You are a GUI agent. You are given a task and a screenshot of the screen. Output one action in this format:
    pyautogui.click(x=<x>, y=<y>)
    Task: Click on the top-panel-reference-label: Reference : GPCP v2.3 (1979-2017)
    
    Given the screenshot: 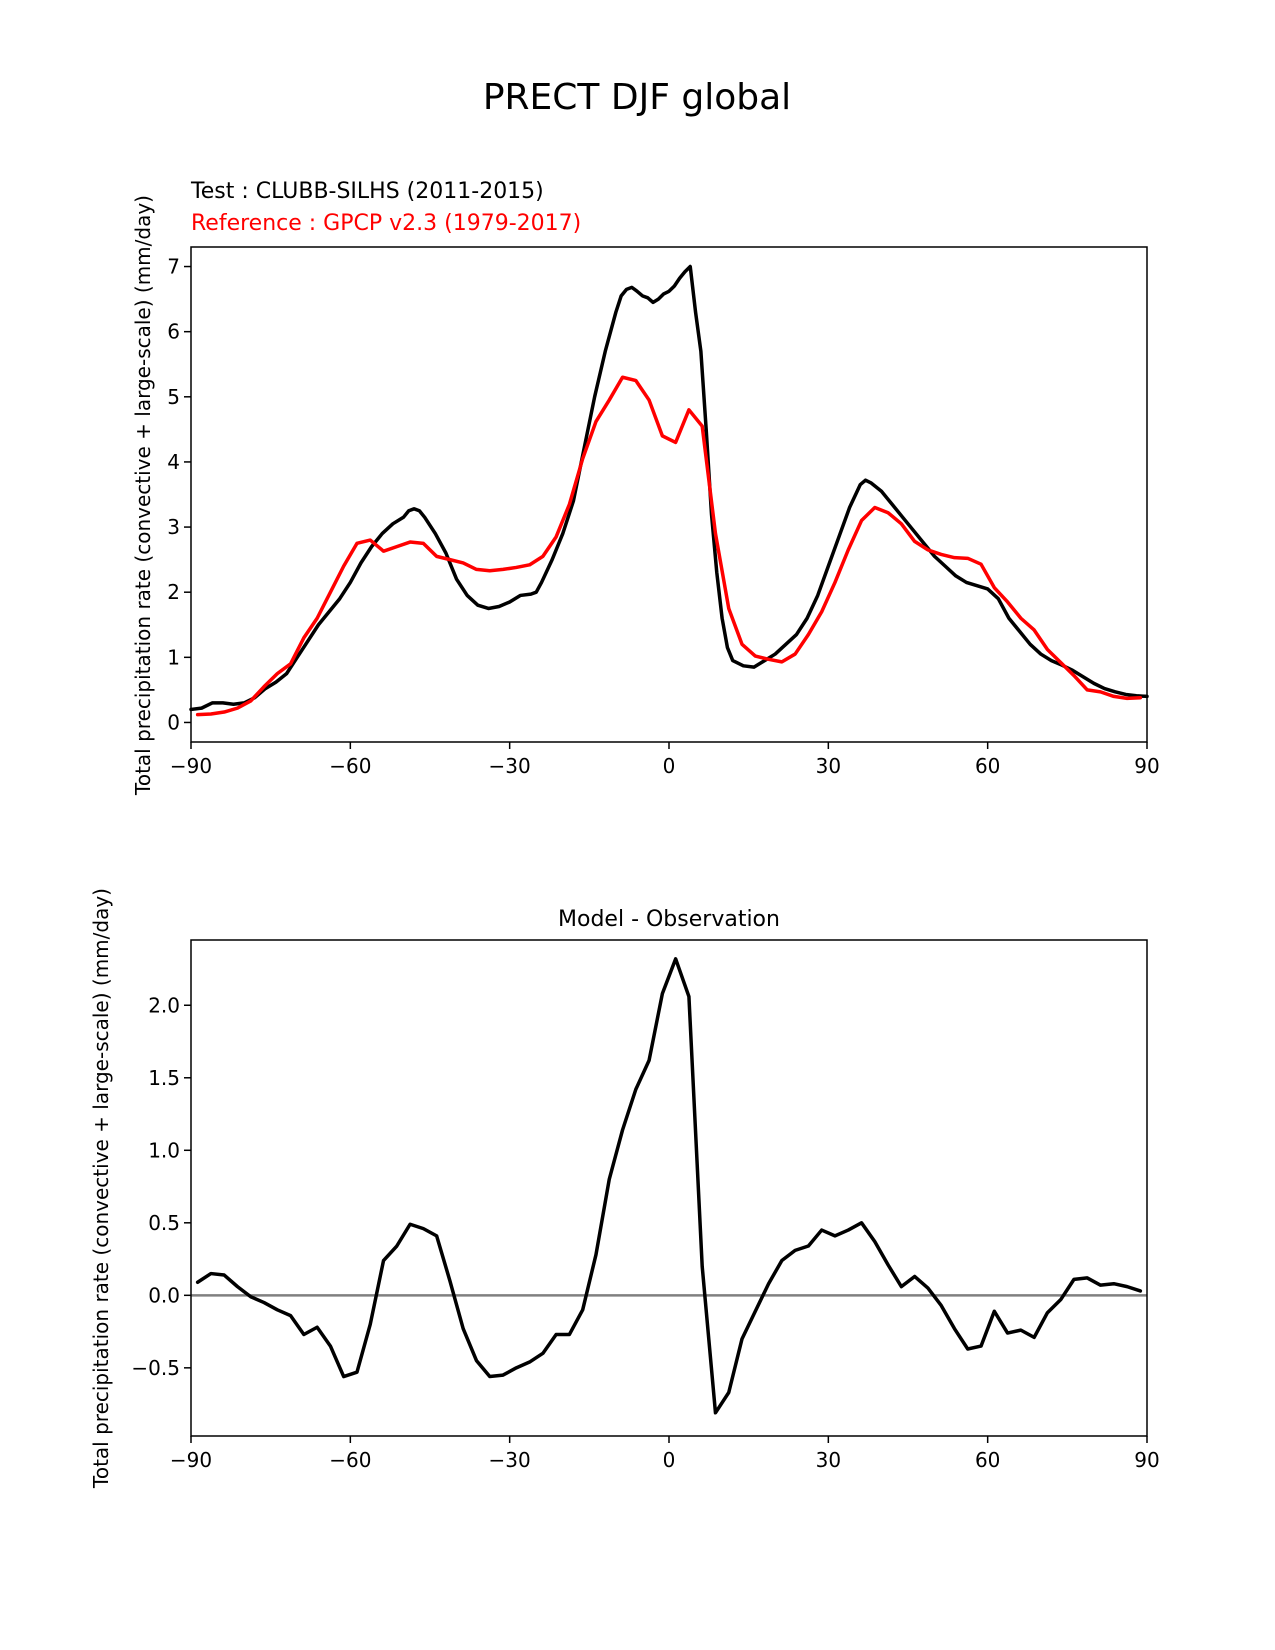 What is the action you would take?
    pyautogui.click(x=386, y=223)
    